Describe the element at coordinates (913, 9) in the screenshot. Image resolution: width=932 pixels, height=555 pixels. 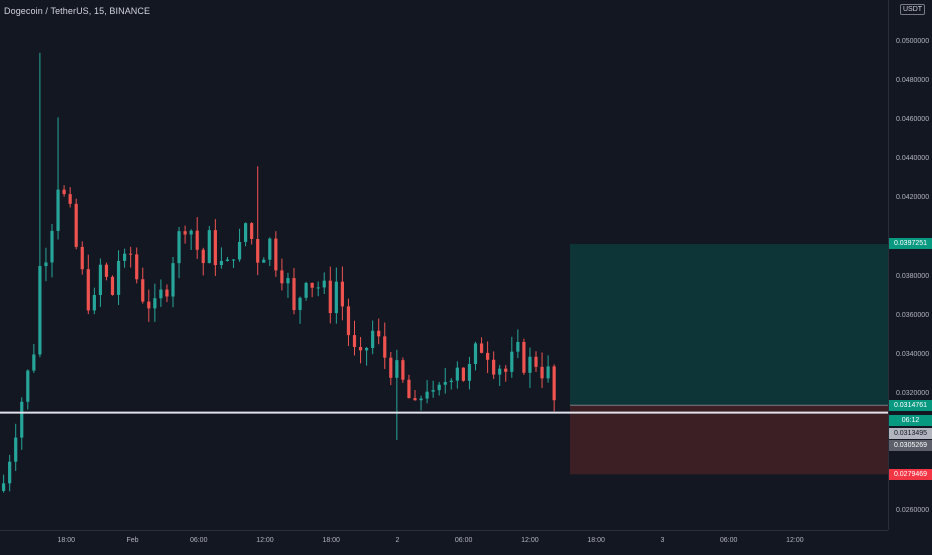
I see `currency-badge: USDT` at that location.